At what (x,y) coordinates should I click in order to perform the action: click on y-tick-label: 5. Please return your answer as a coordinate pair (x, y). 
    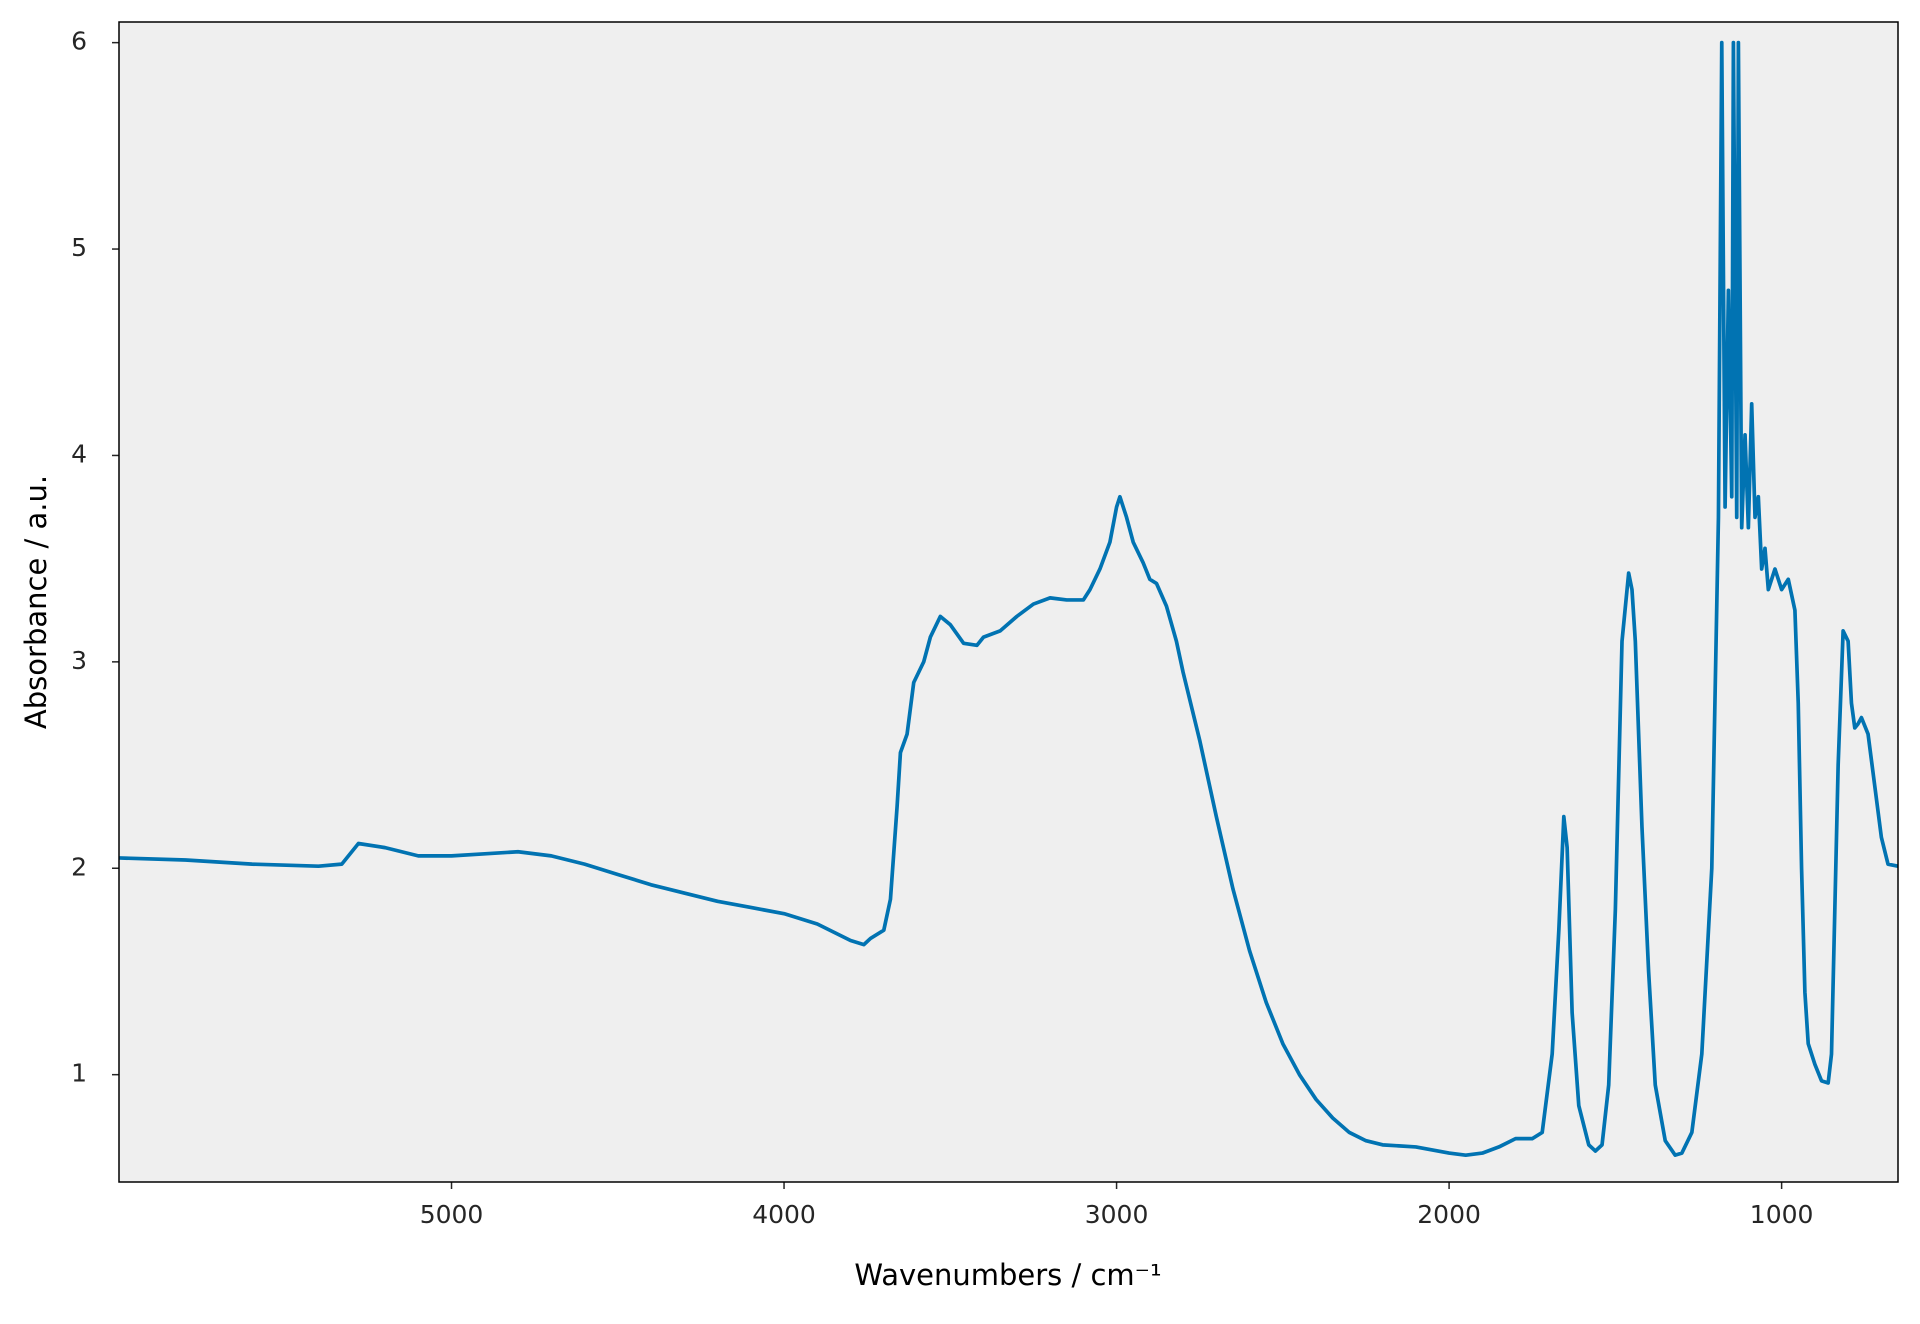
    Looking at the image, I should click on (79, 247).